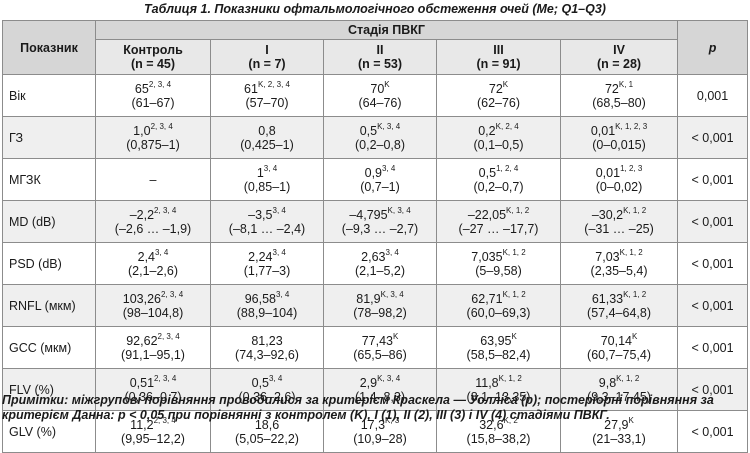  Describe the element at coordinates (498, 438) in the screenshot. I see `quartile-range: (15,8–38,2)` at that location.